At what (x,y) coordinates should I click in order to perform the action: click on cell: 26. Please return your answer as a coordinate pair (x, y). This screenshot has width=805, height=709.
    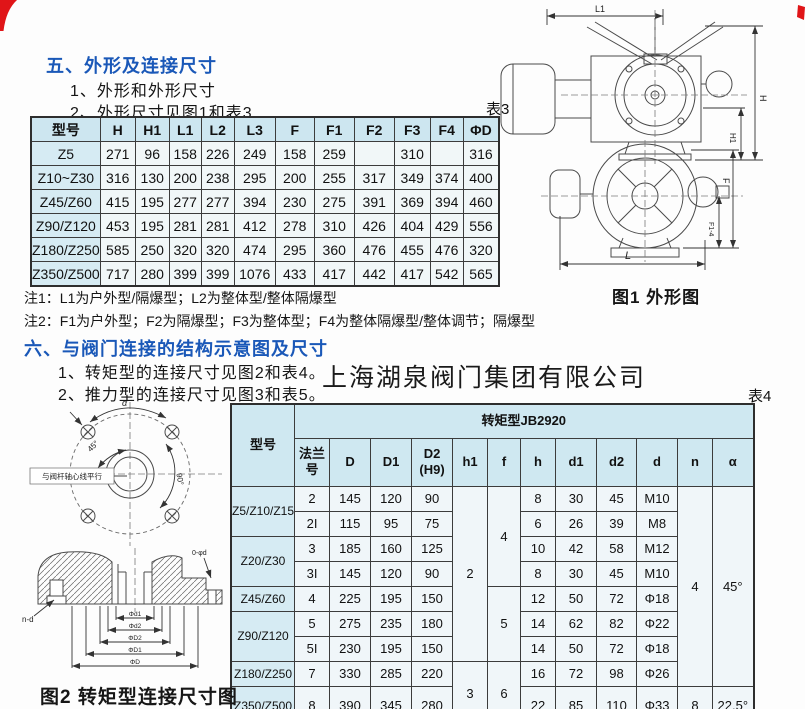
    Looking at the image, I should click on (576, 523).